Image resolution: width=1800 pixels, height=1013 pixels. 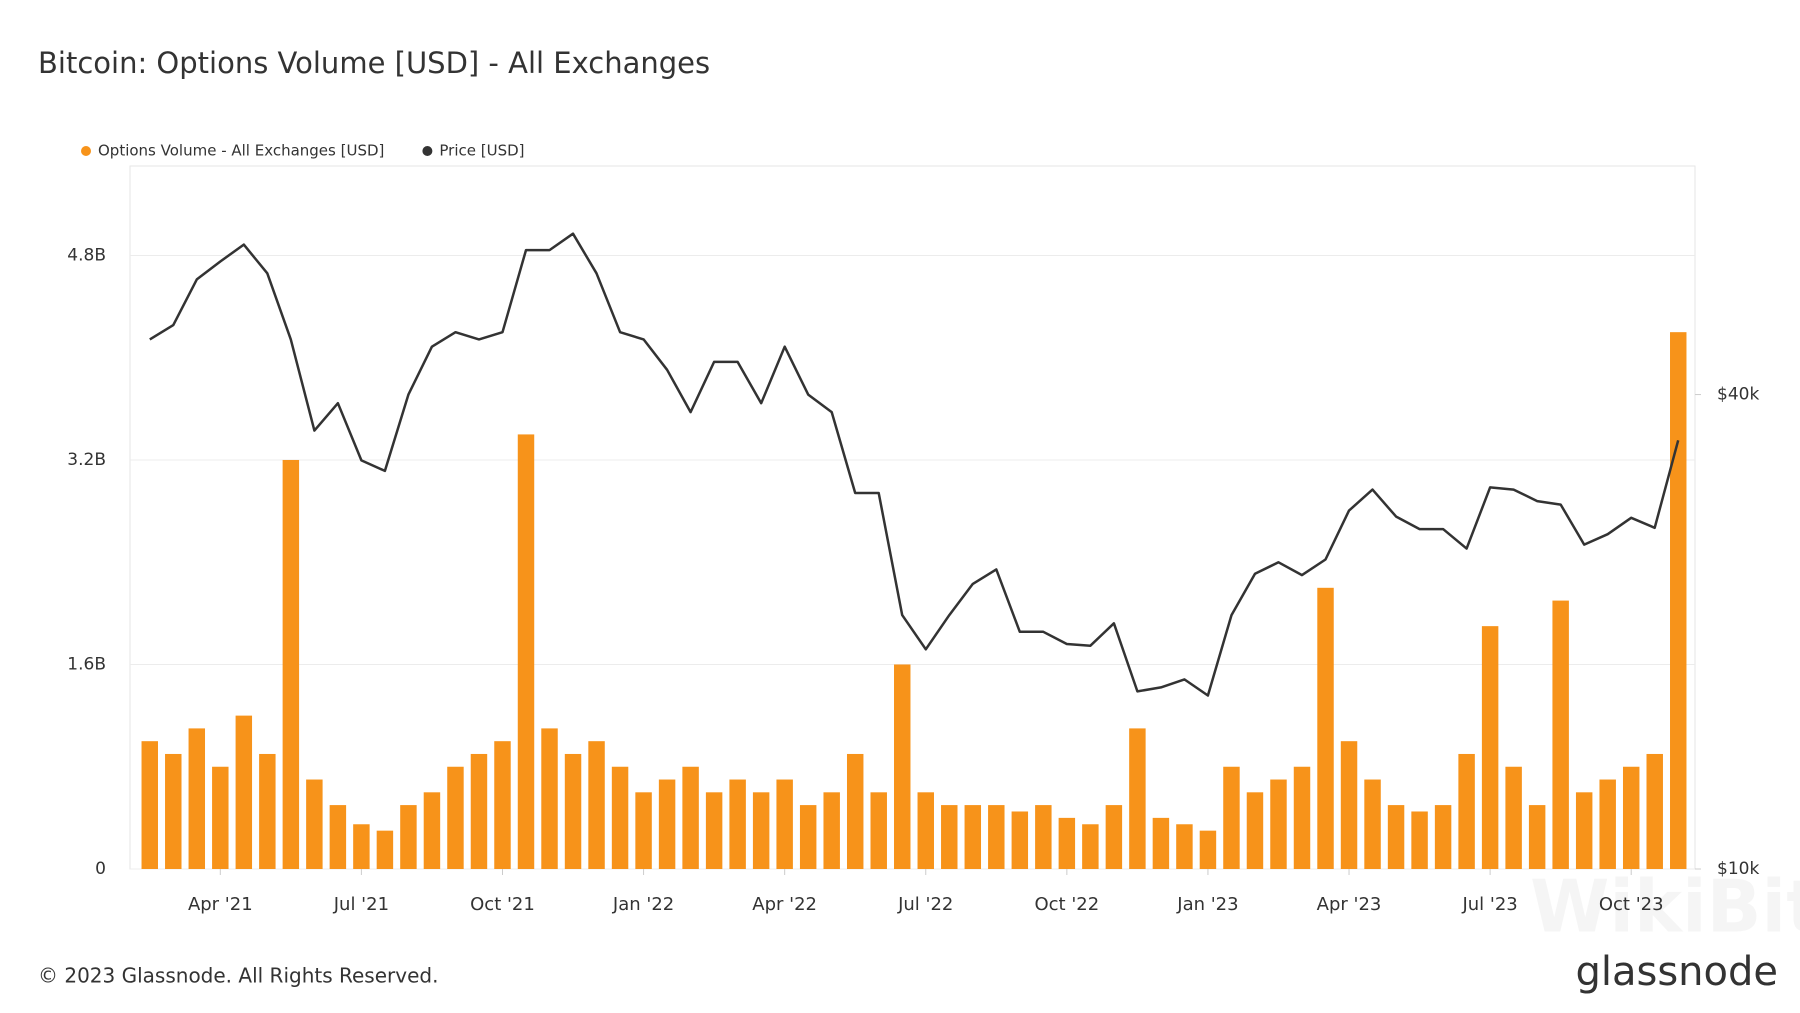 I want to click on brand-logo: glassnode, so click(x=1676, y=972).